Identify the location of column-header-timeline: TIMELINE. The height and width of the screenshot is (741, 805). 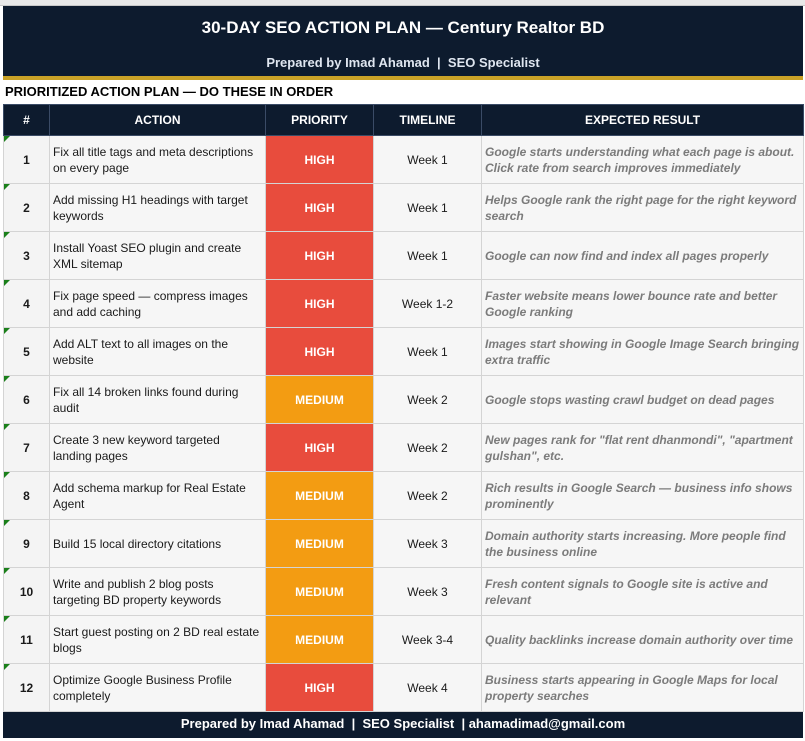
(427, 120).